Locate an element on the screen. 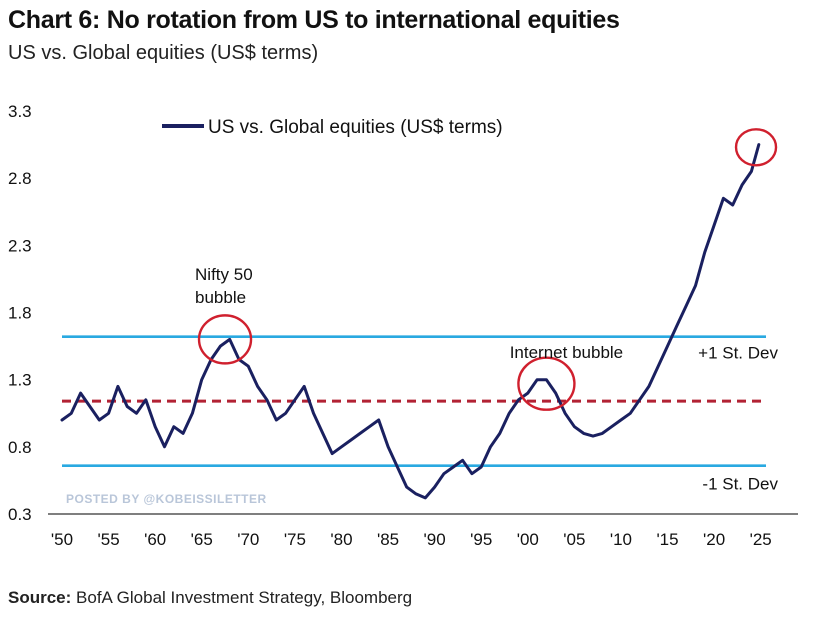 The height and width of the screenshot is (624, 821). legend-label: US vs. Global equities (US$ terms) is located at coordinates (355, 127).